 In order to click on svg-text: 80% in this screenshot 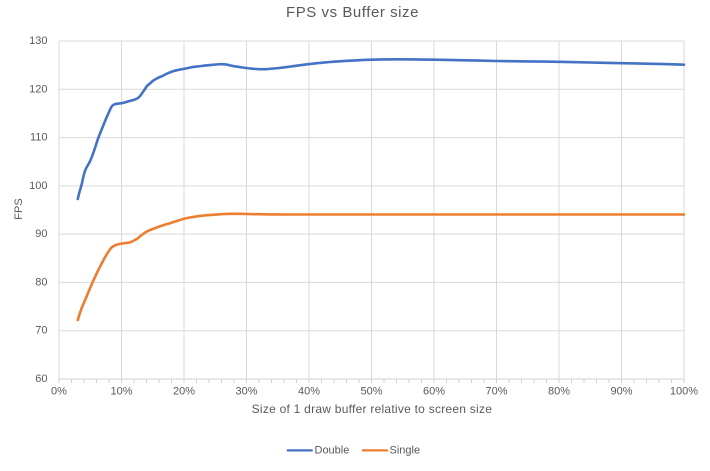, I will do `click(559, 392)`.